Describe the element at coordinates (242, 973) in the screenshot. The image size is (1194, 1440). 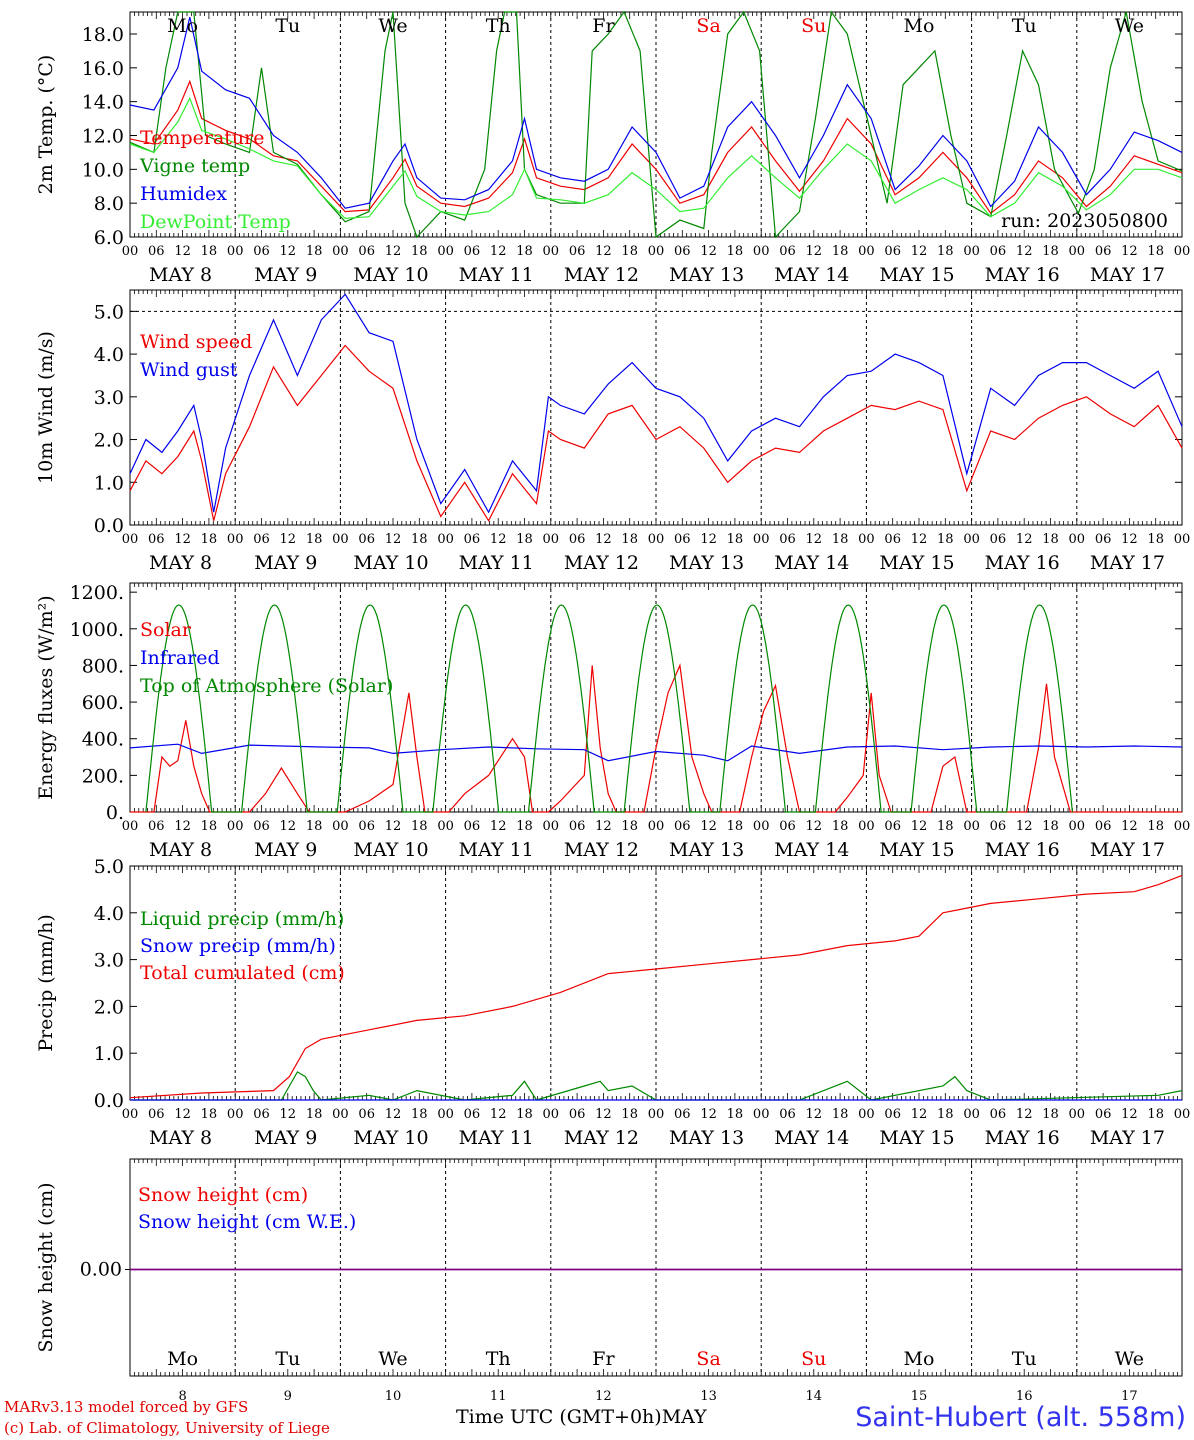
I see `legend-label: Total cumulated (cm)` at that location.